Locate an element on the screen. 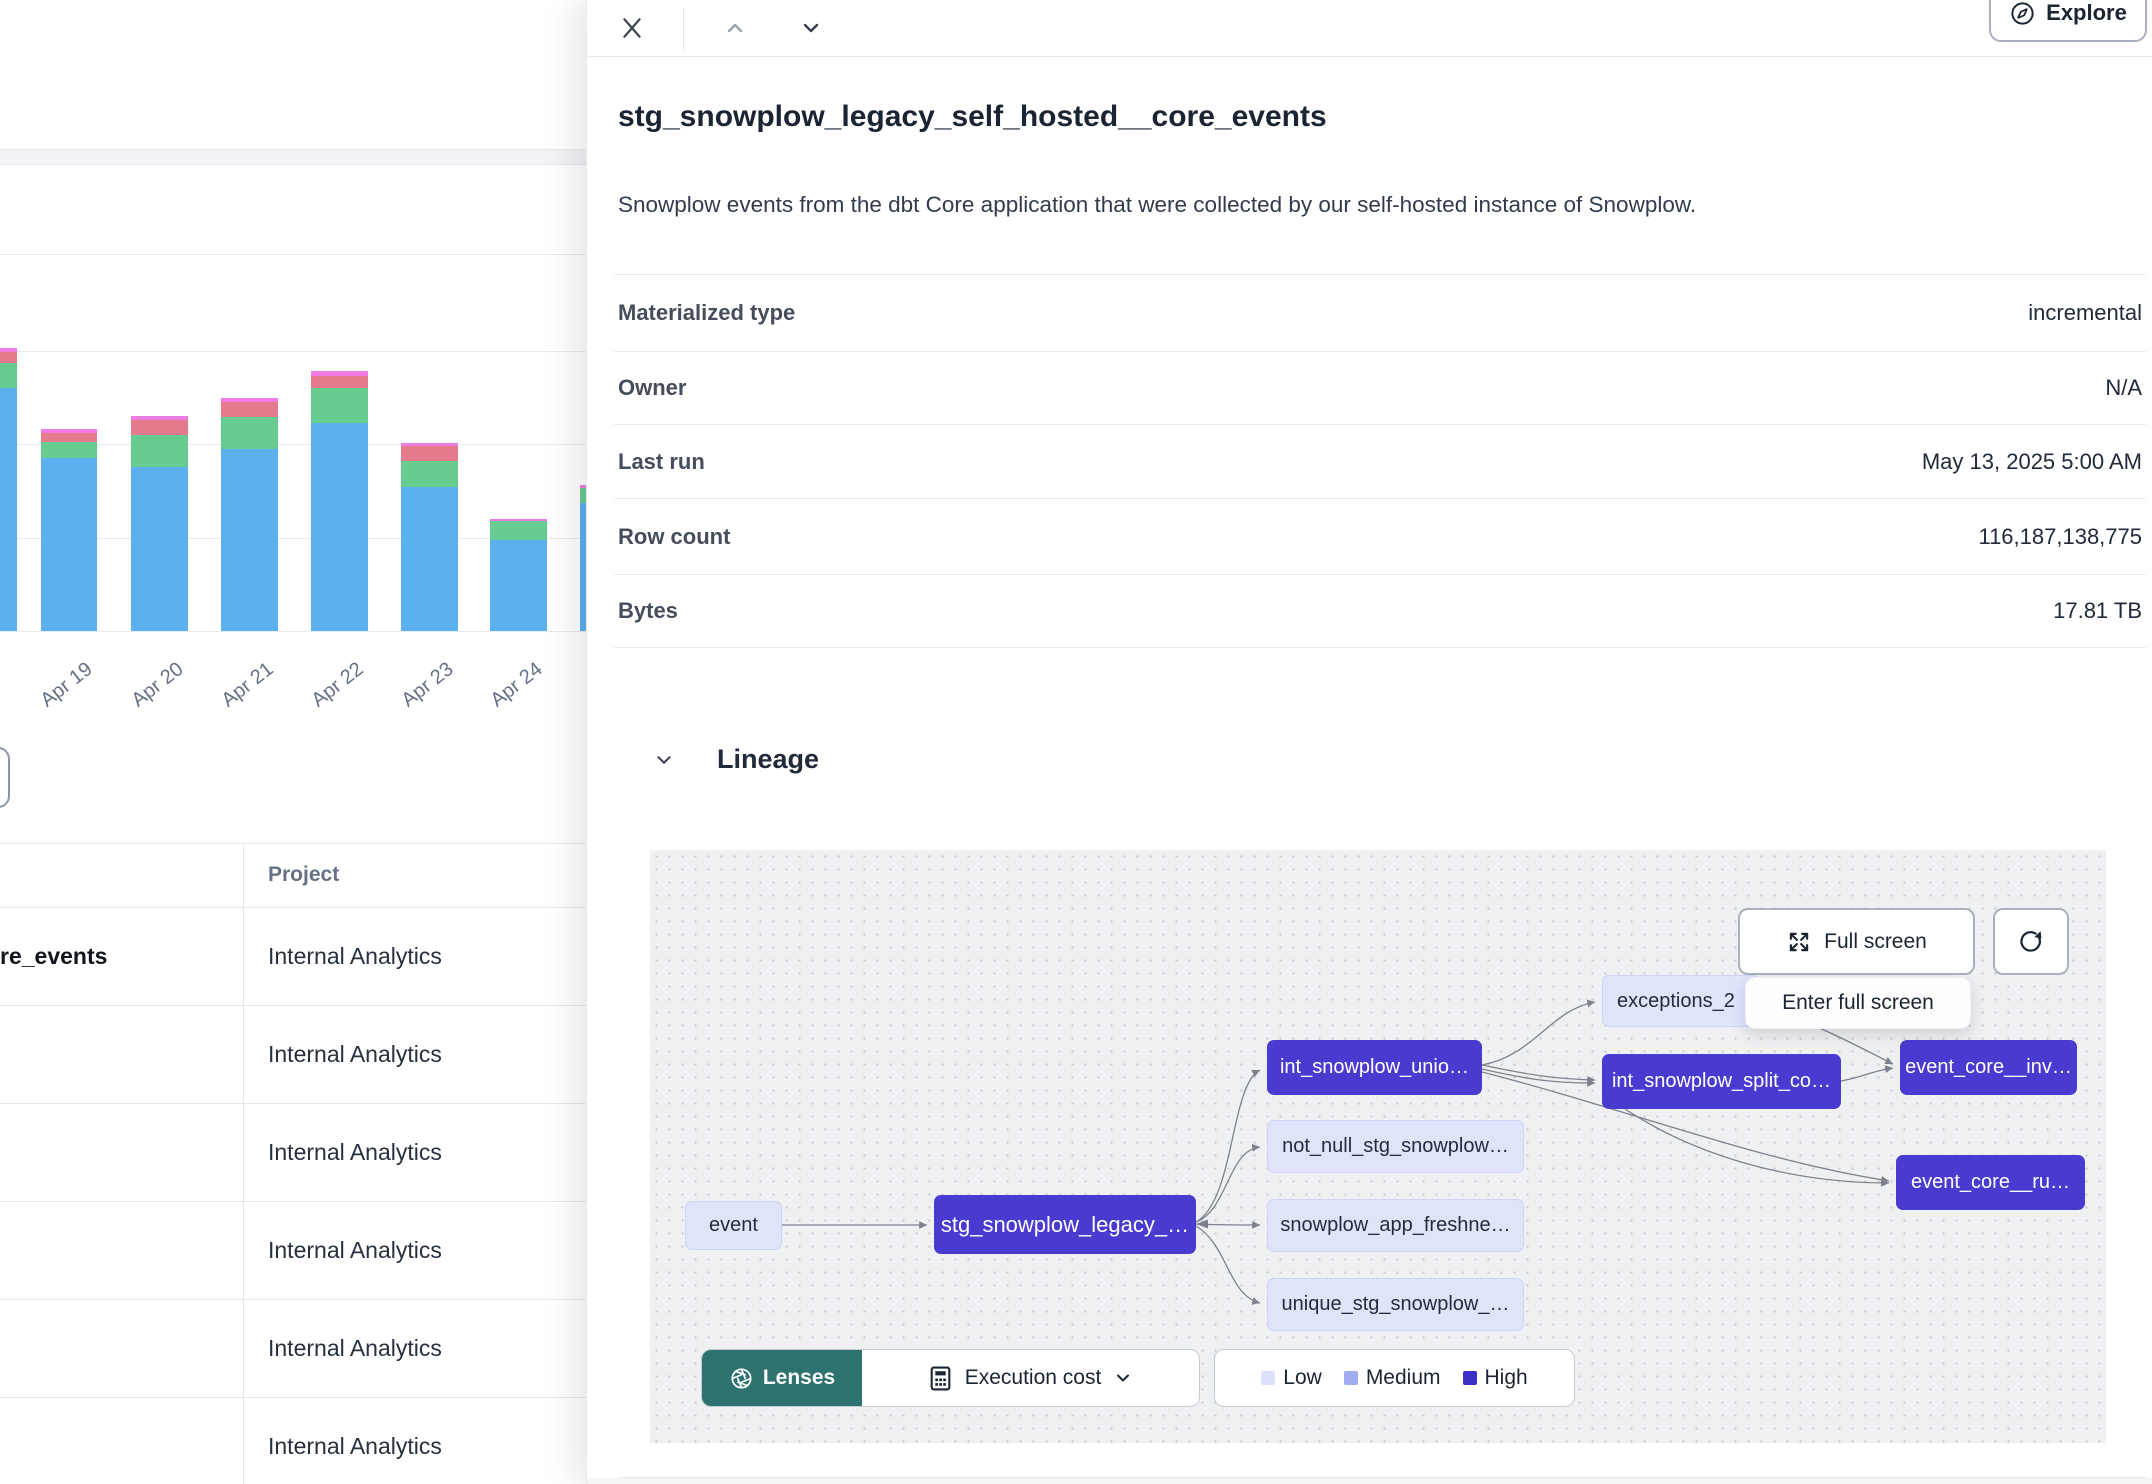  lens-legend: Low Medium High is located at coordinates (1394, 1378).